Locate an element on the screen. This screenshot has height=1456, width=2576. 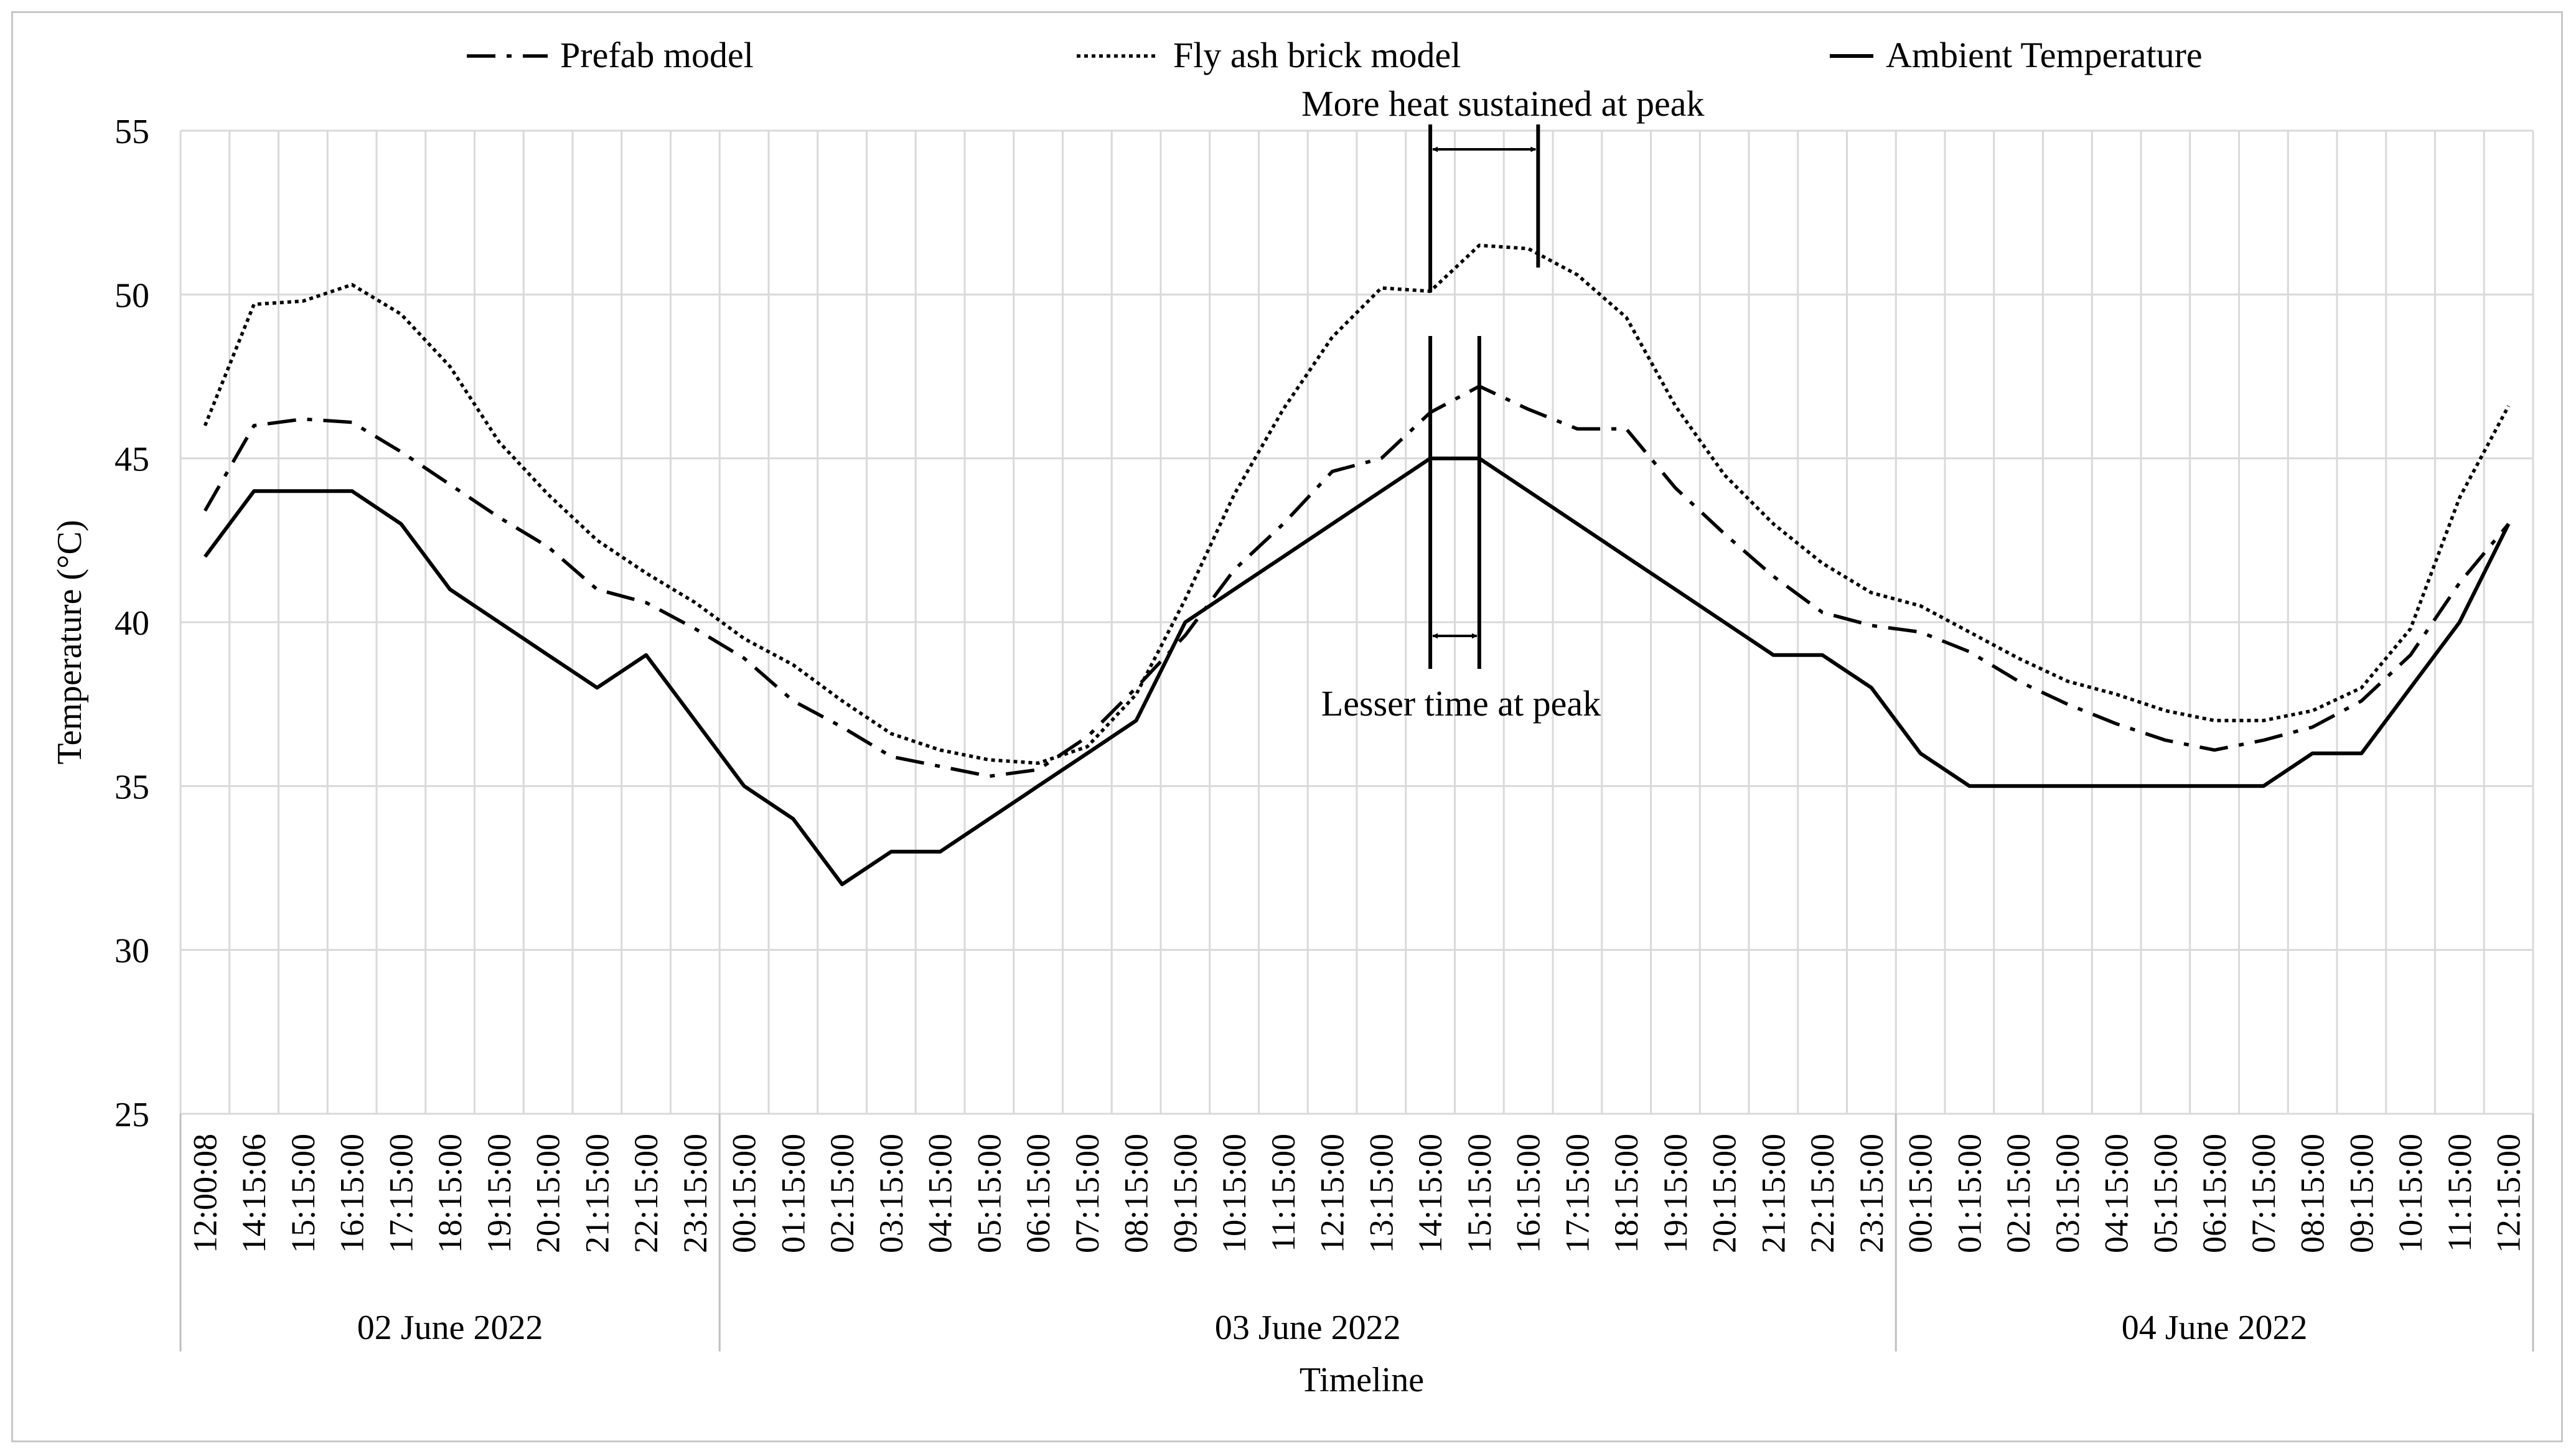
y-tick-label: 30 is located at coordinates (132, 952).